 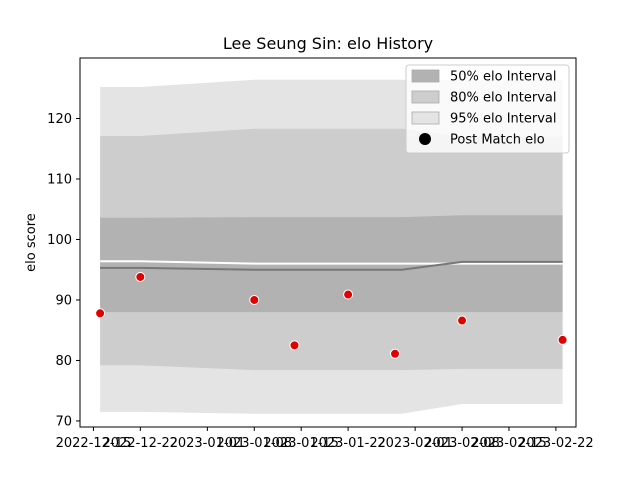 I want to click on elo-lines, so click(x=331, y=265).